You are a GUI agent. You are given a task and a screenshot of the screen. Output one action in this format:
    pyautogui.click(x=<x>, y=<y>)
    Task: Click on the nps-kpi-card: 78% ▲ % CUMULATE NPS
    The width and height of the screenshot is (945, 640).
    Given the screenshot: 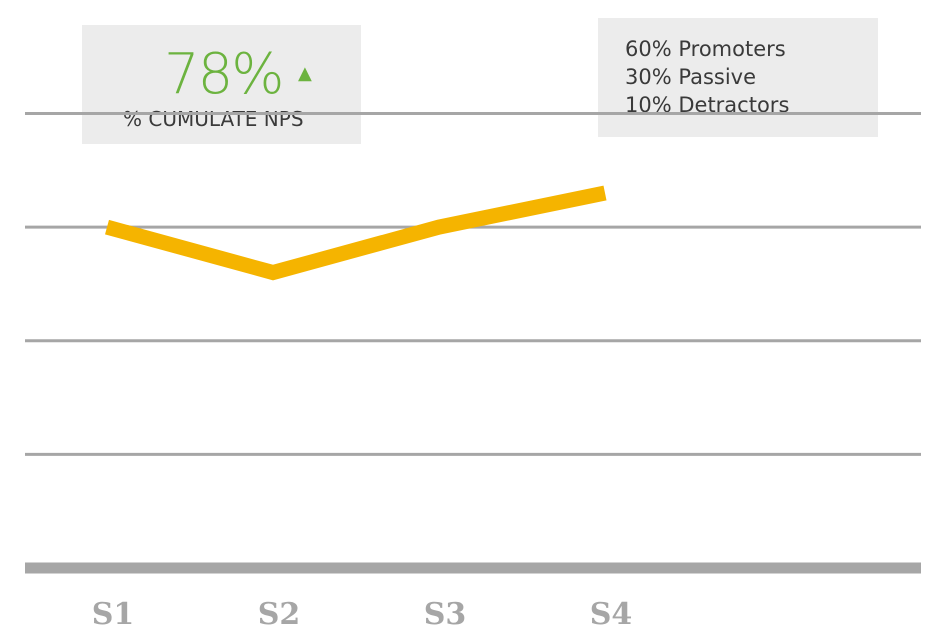 What is the action you would take?
    pyautogui.click(x=221, y=84)
    